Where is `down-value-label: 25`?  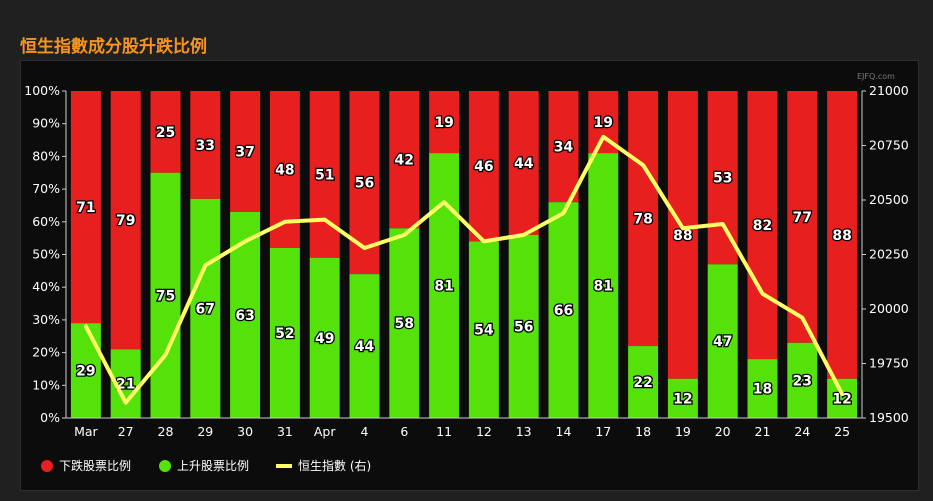
down-value-label: 25 is located at coordinates (165, 133).